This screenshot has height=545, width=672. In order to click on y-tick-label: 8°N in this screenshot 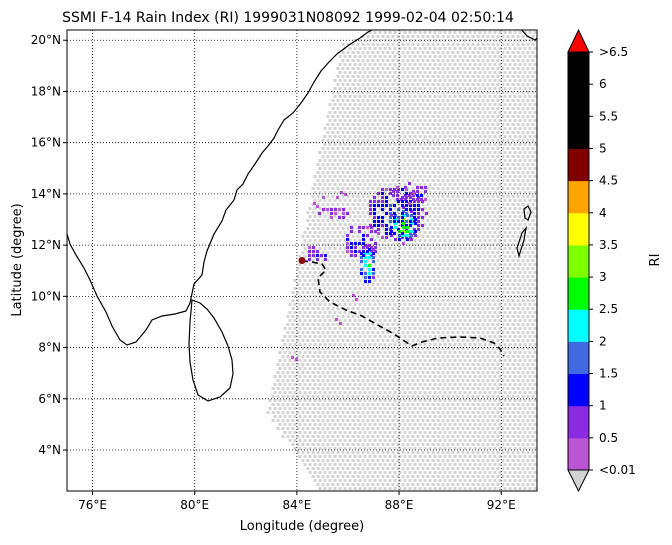, I will do `click(49, 348)`.